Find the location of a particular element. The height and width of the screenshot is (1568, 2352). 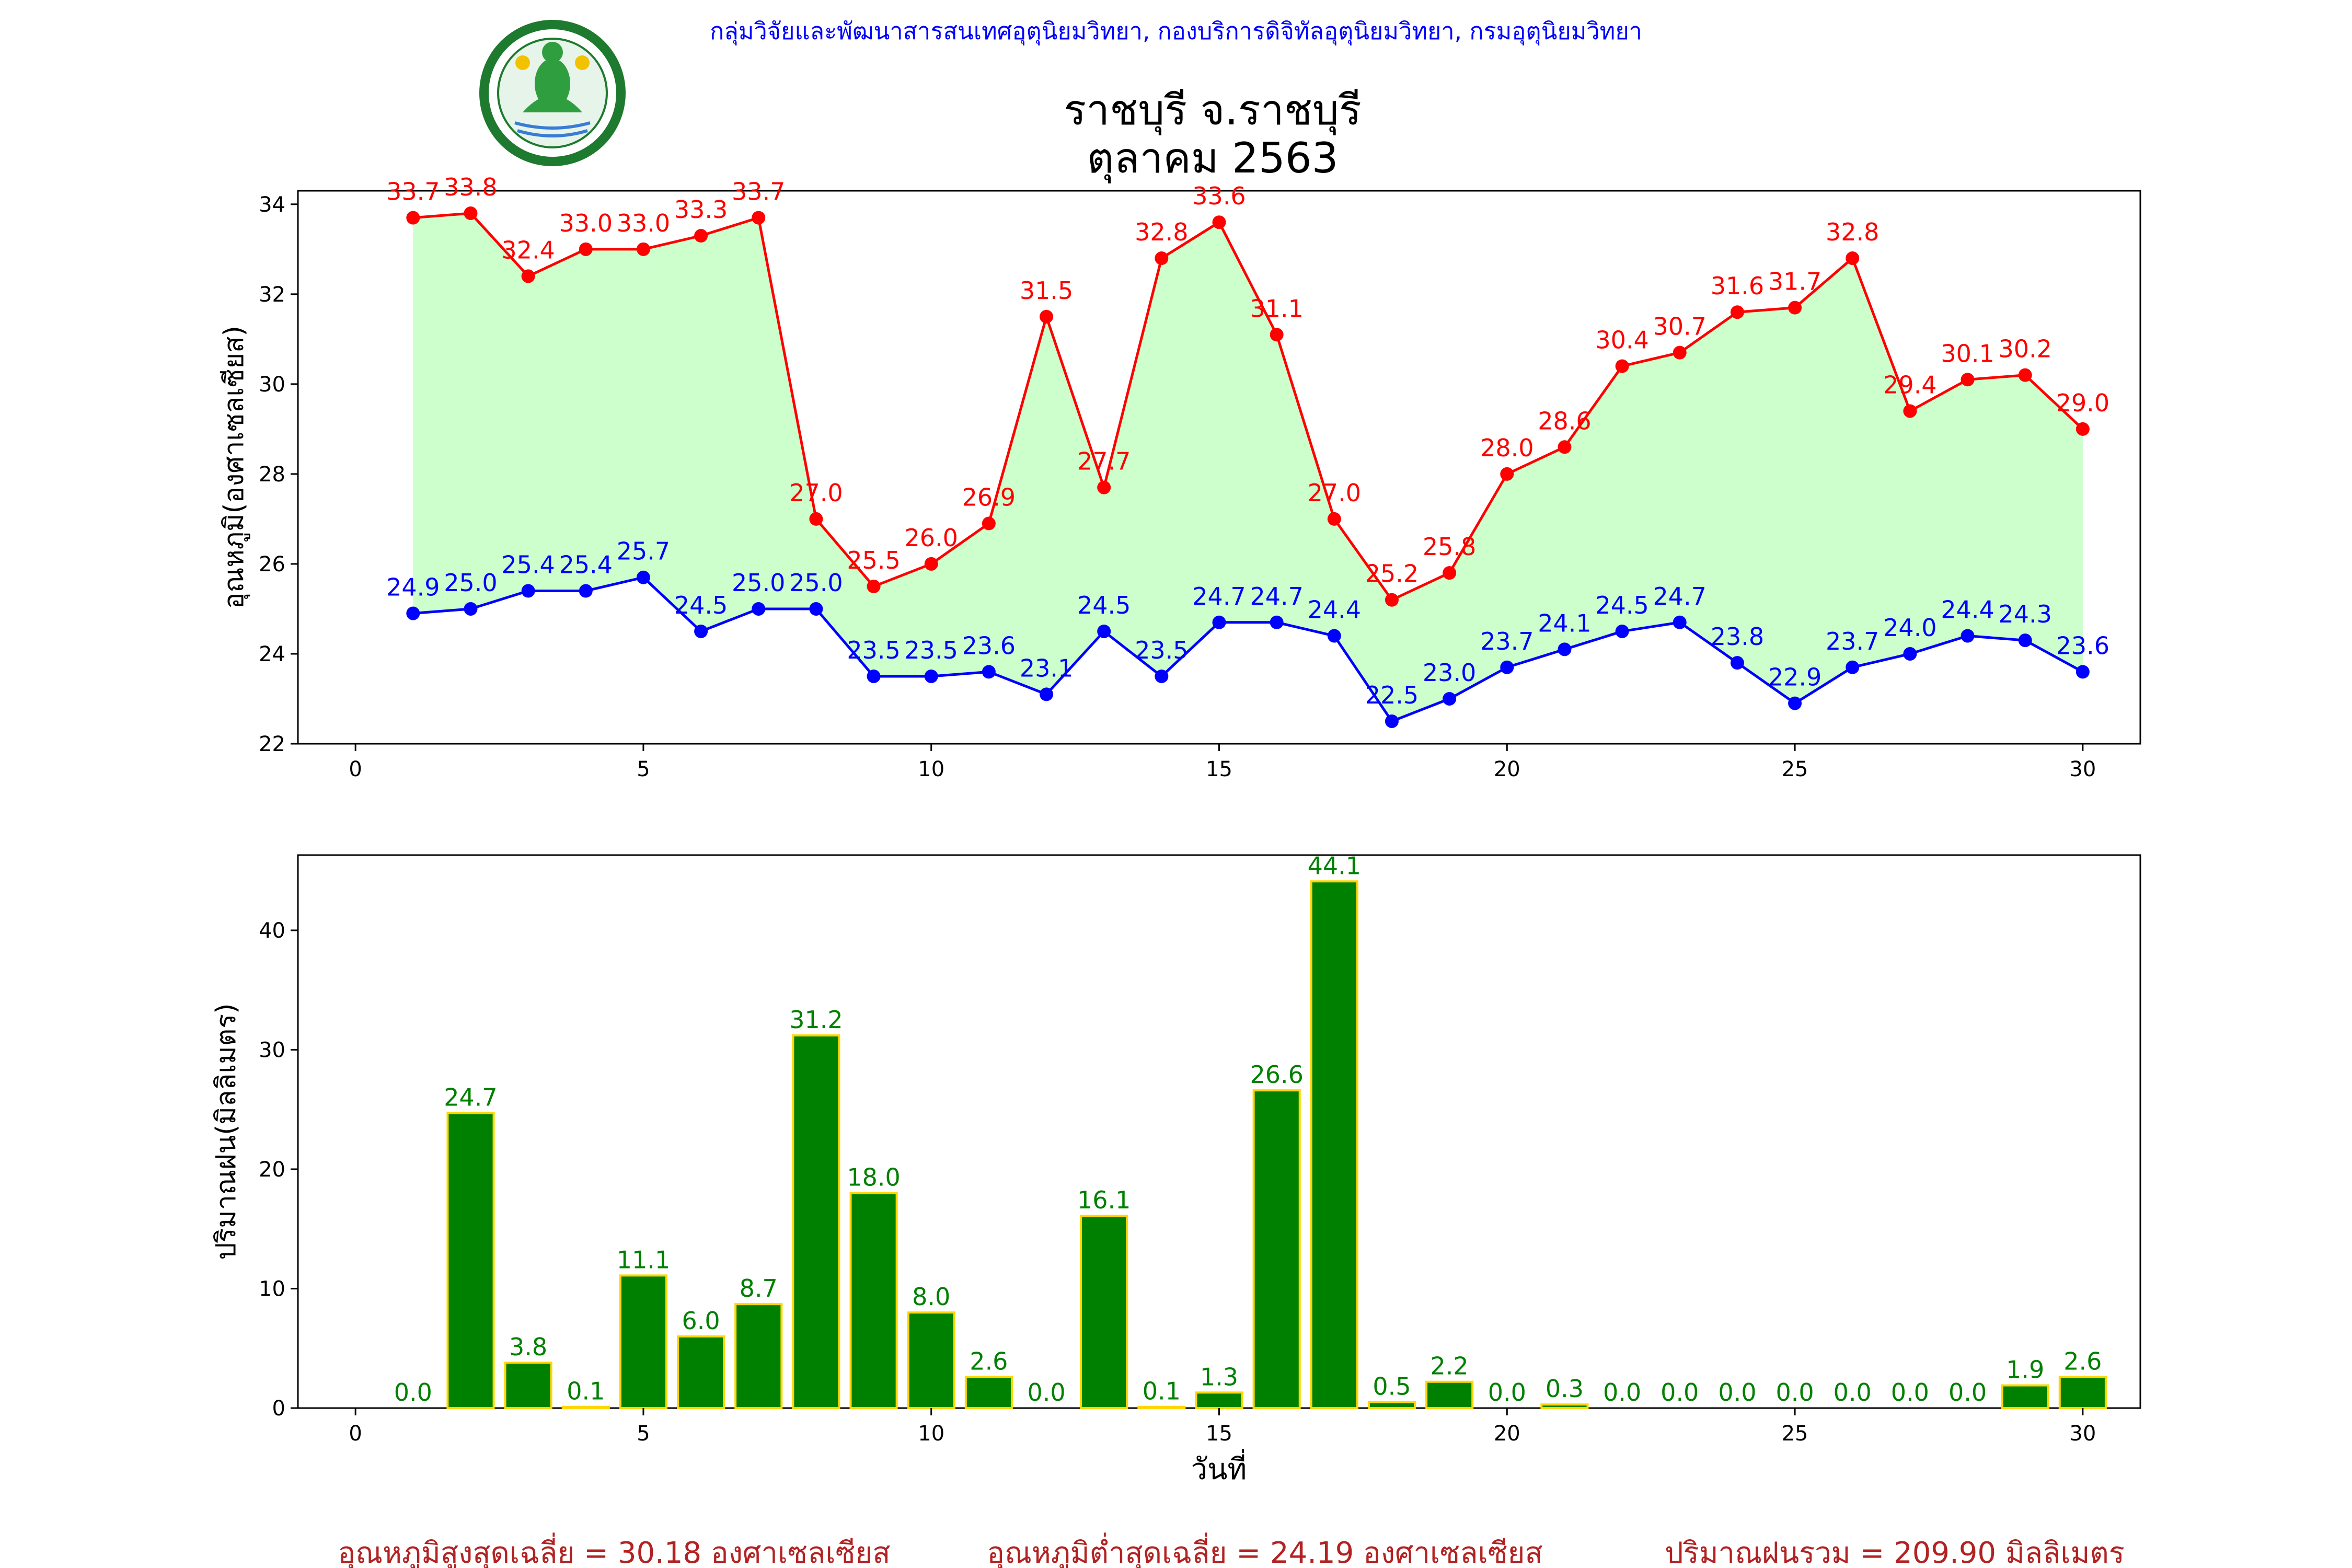

x-tick-label: 10 is located at coordinates (931, 769).